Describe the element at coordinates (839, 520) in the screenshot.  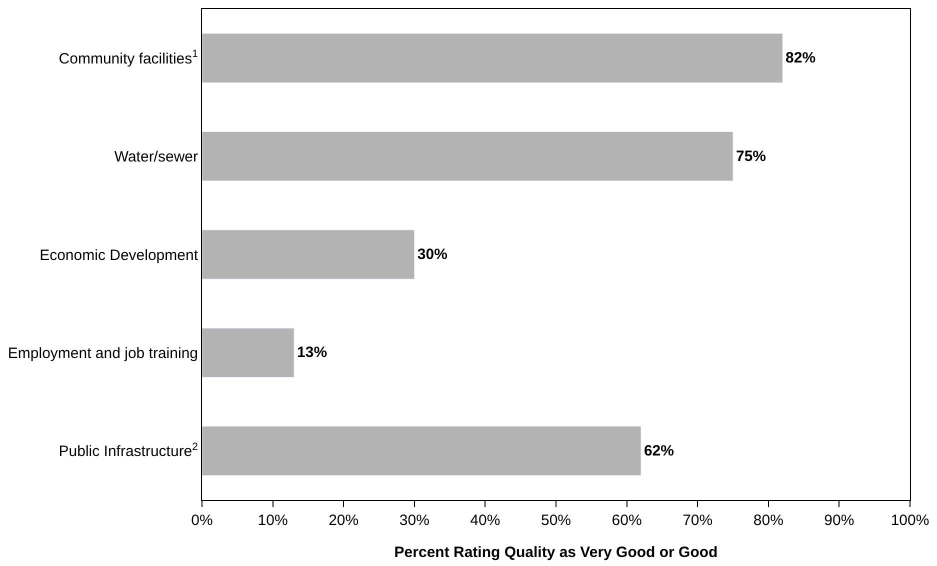
I see `x-tick-label: 90%` at that location.